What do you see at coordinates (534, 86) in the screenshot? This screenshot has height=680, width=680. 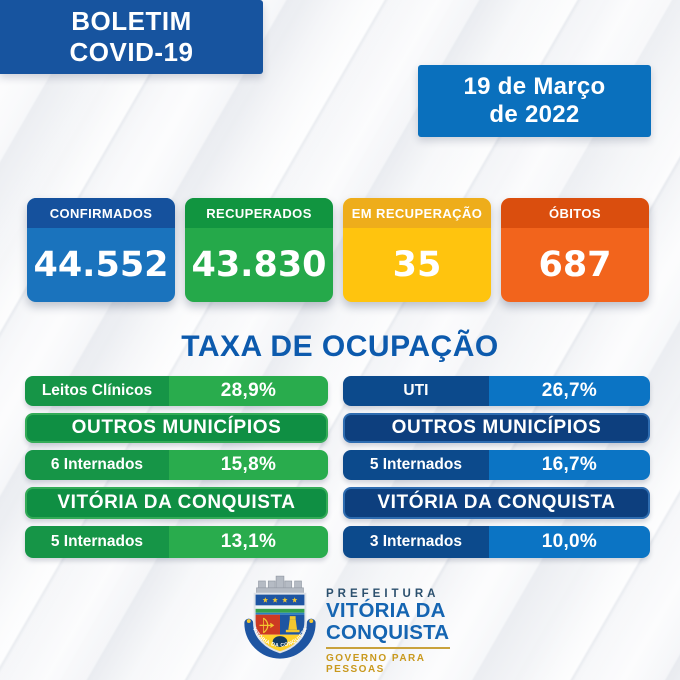 I see `bulletin-date-line1: 19 de Março` at bounding box center [534, 86].